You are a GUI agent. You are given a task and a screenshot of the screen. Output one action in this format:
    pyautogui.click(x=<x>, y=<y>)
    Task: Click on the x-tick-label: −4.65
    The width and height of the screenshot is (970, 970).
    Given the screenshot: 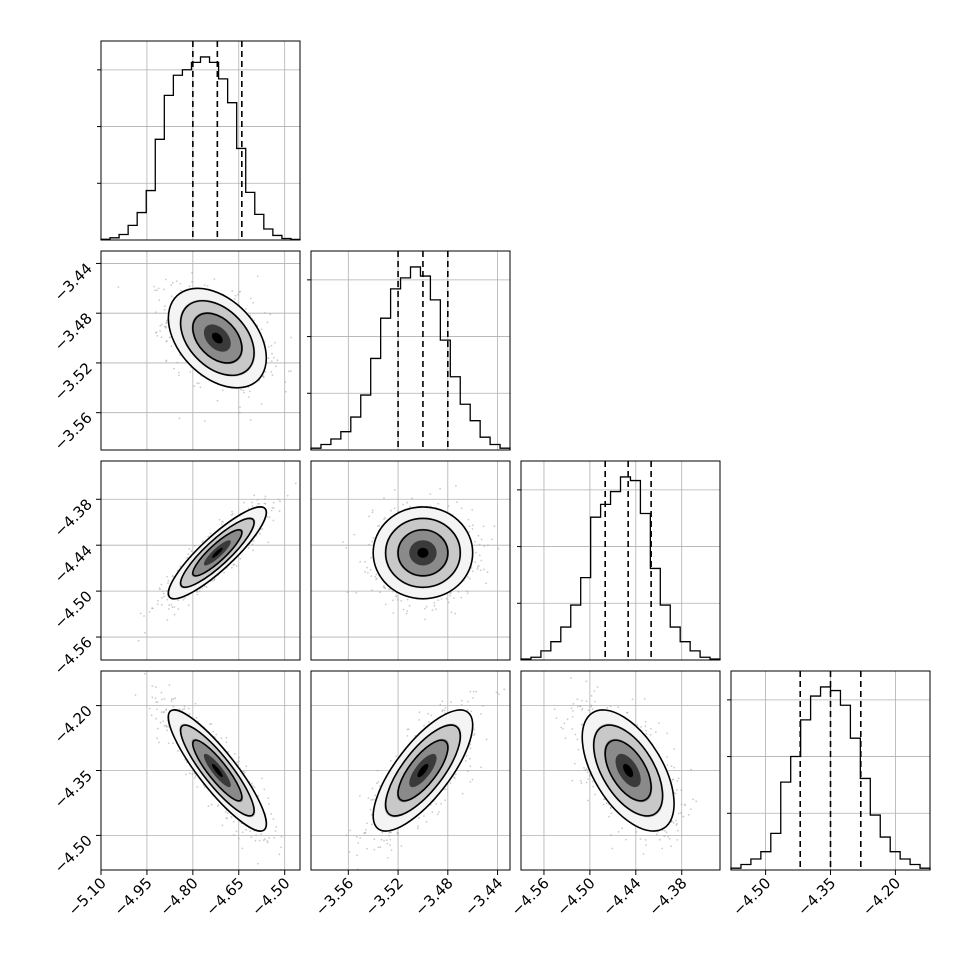 What is the action you would take?
    pyautogui.click(x=224, y=896)
    